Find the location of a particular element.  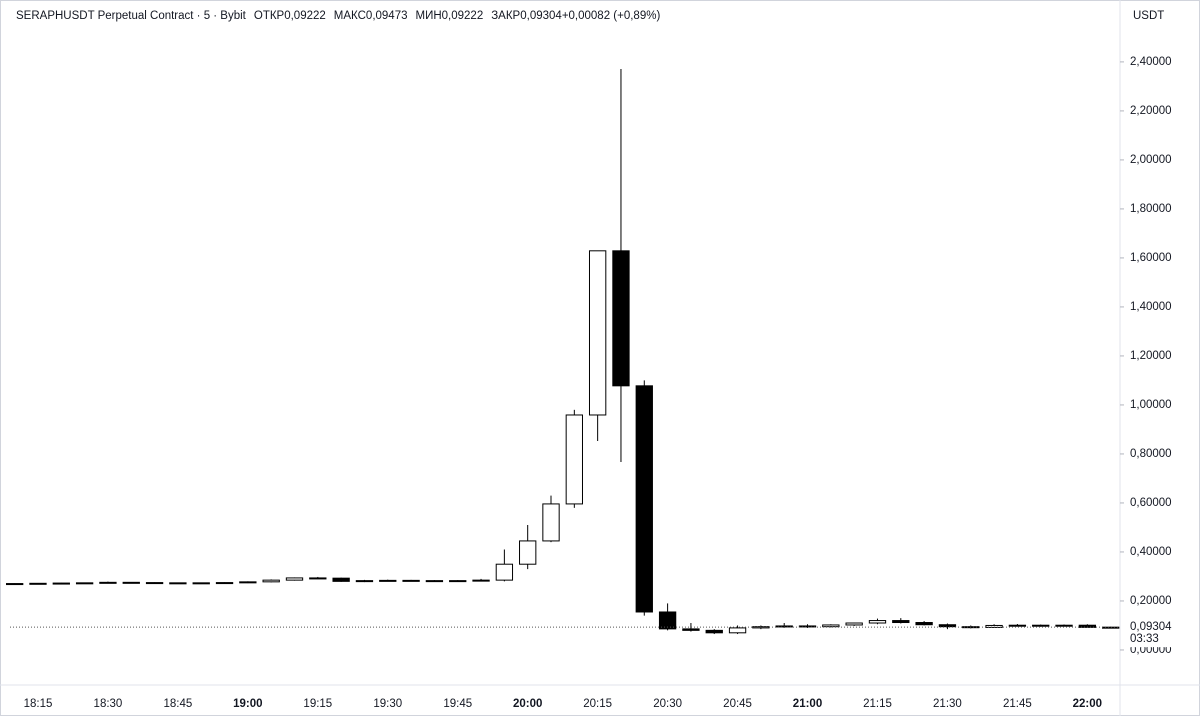

y-tick-label: 0,60000 is located at coordinates (1151, 503).